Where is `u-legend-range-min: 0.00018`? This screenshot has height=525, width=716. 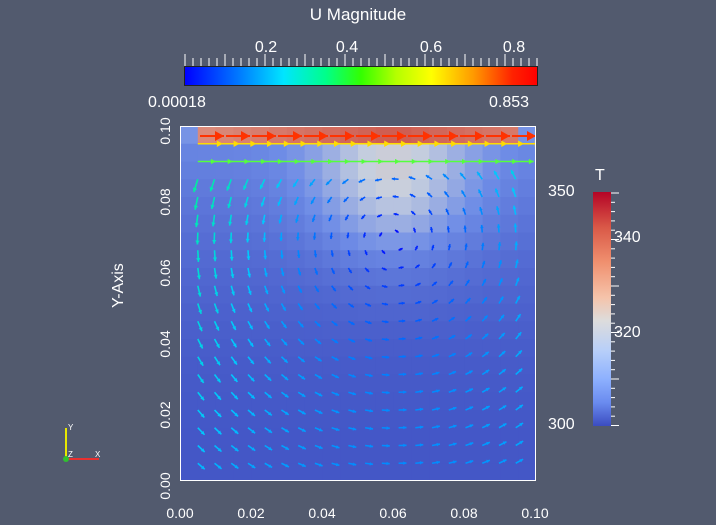 u-legend-range-min: 0.00018 is located at coordinates (177, 102).